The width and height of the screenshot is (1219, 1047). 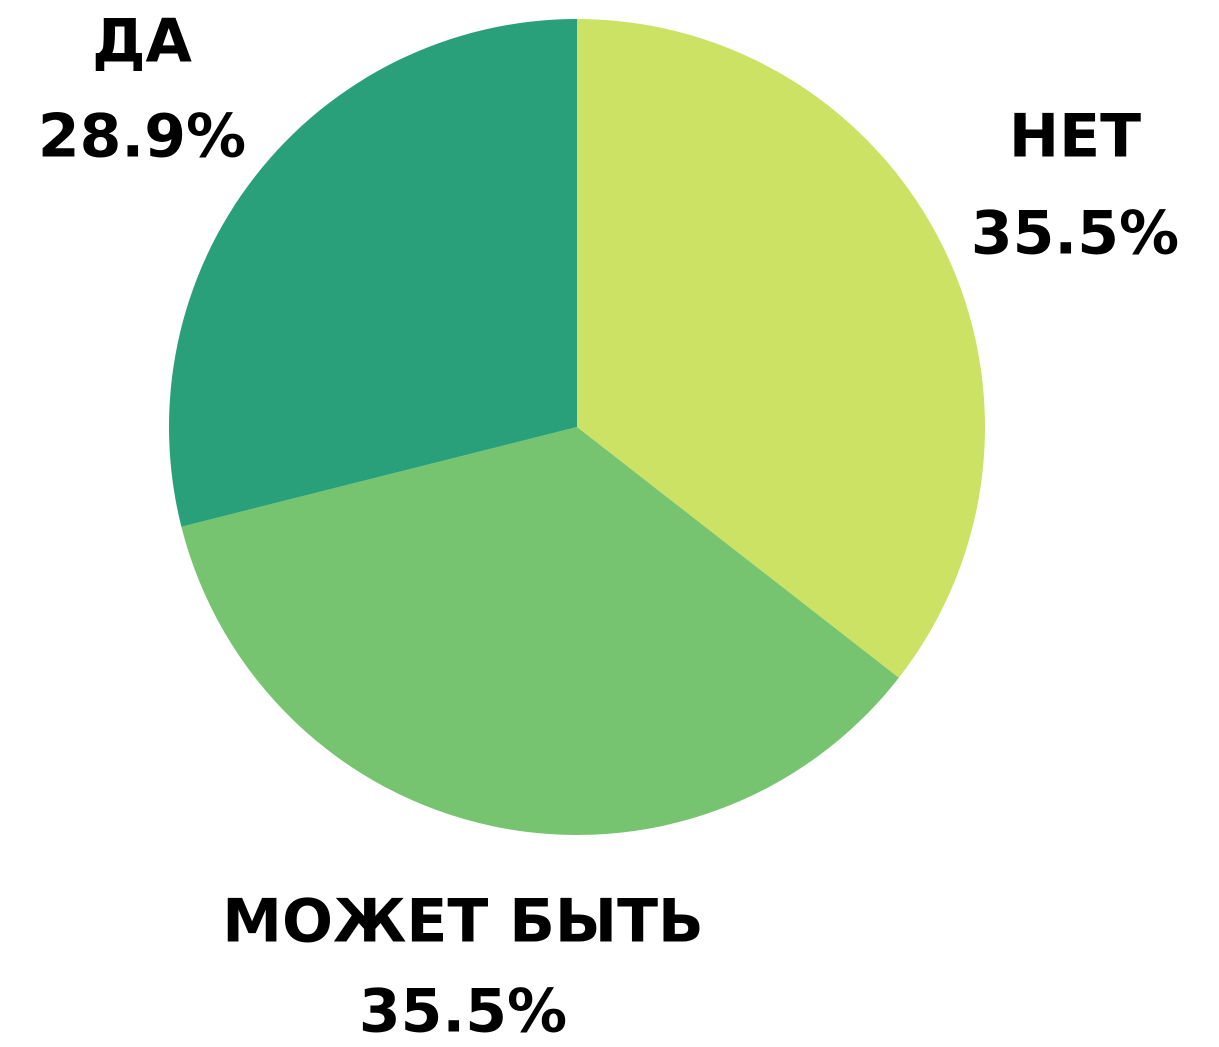 I want to click on slice-label: МОЖЕТ БЫТЬ, so click(x=463, y=922).